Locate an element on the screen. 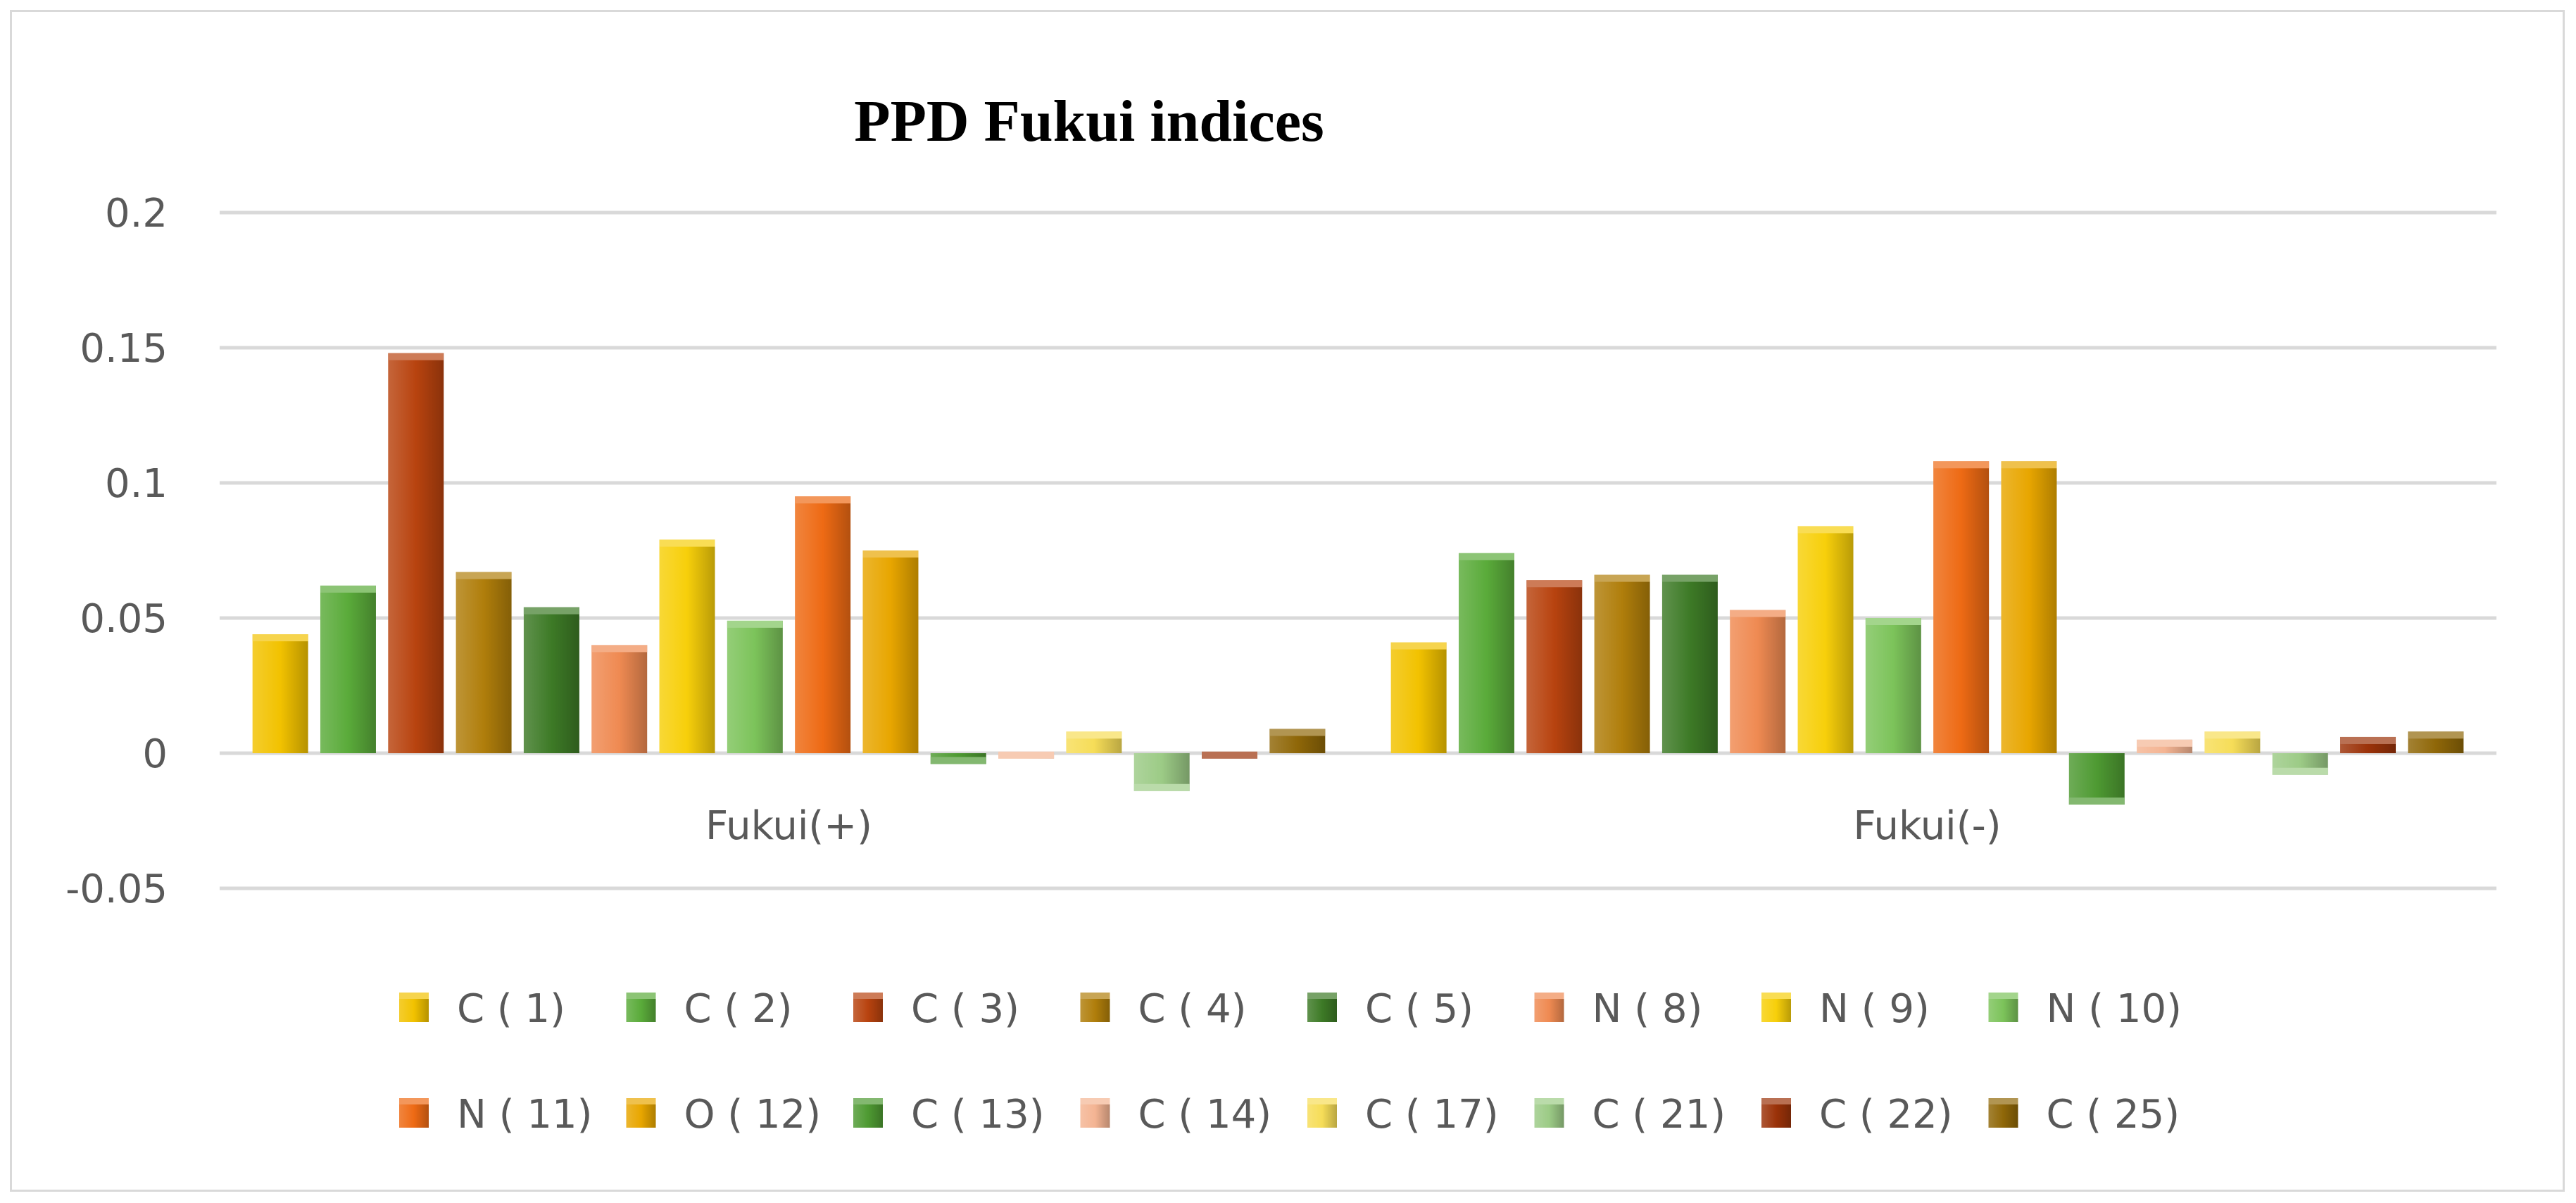 The height and width of the screenshot is (1203, 2576). legend-item: C ( 21) is located at coordinates (1630, 1115).